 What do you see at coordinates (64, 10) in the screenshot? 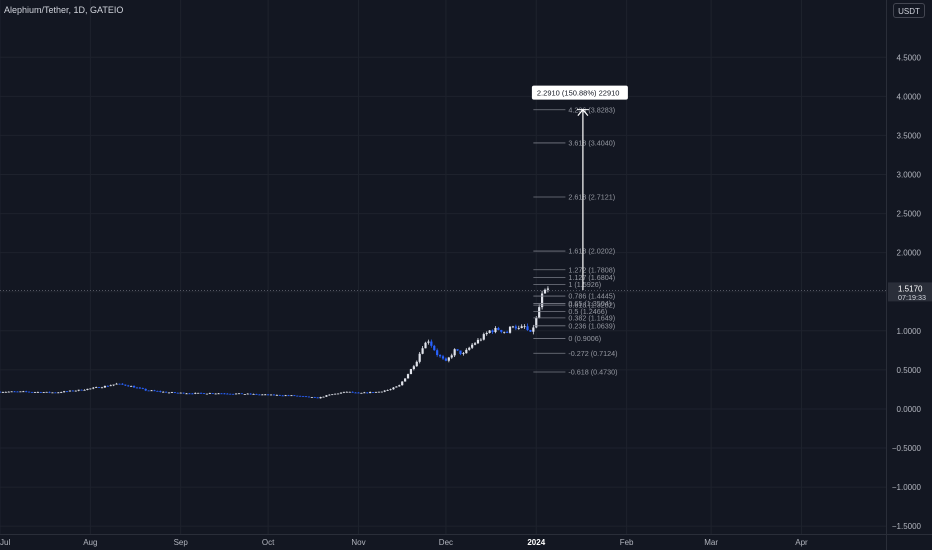
I see `symbol-title: Alephium/Tether, 1D, GATEIO` at bounding box center [64, 10].